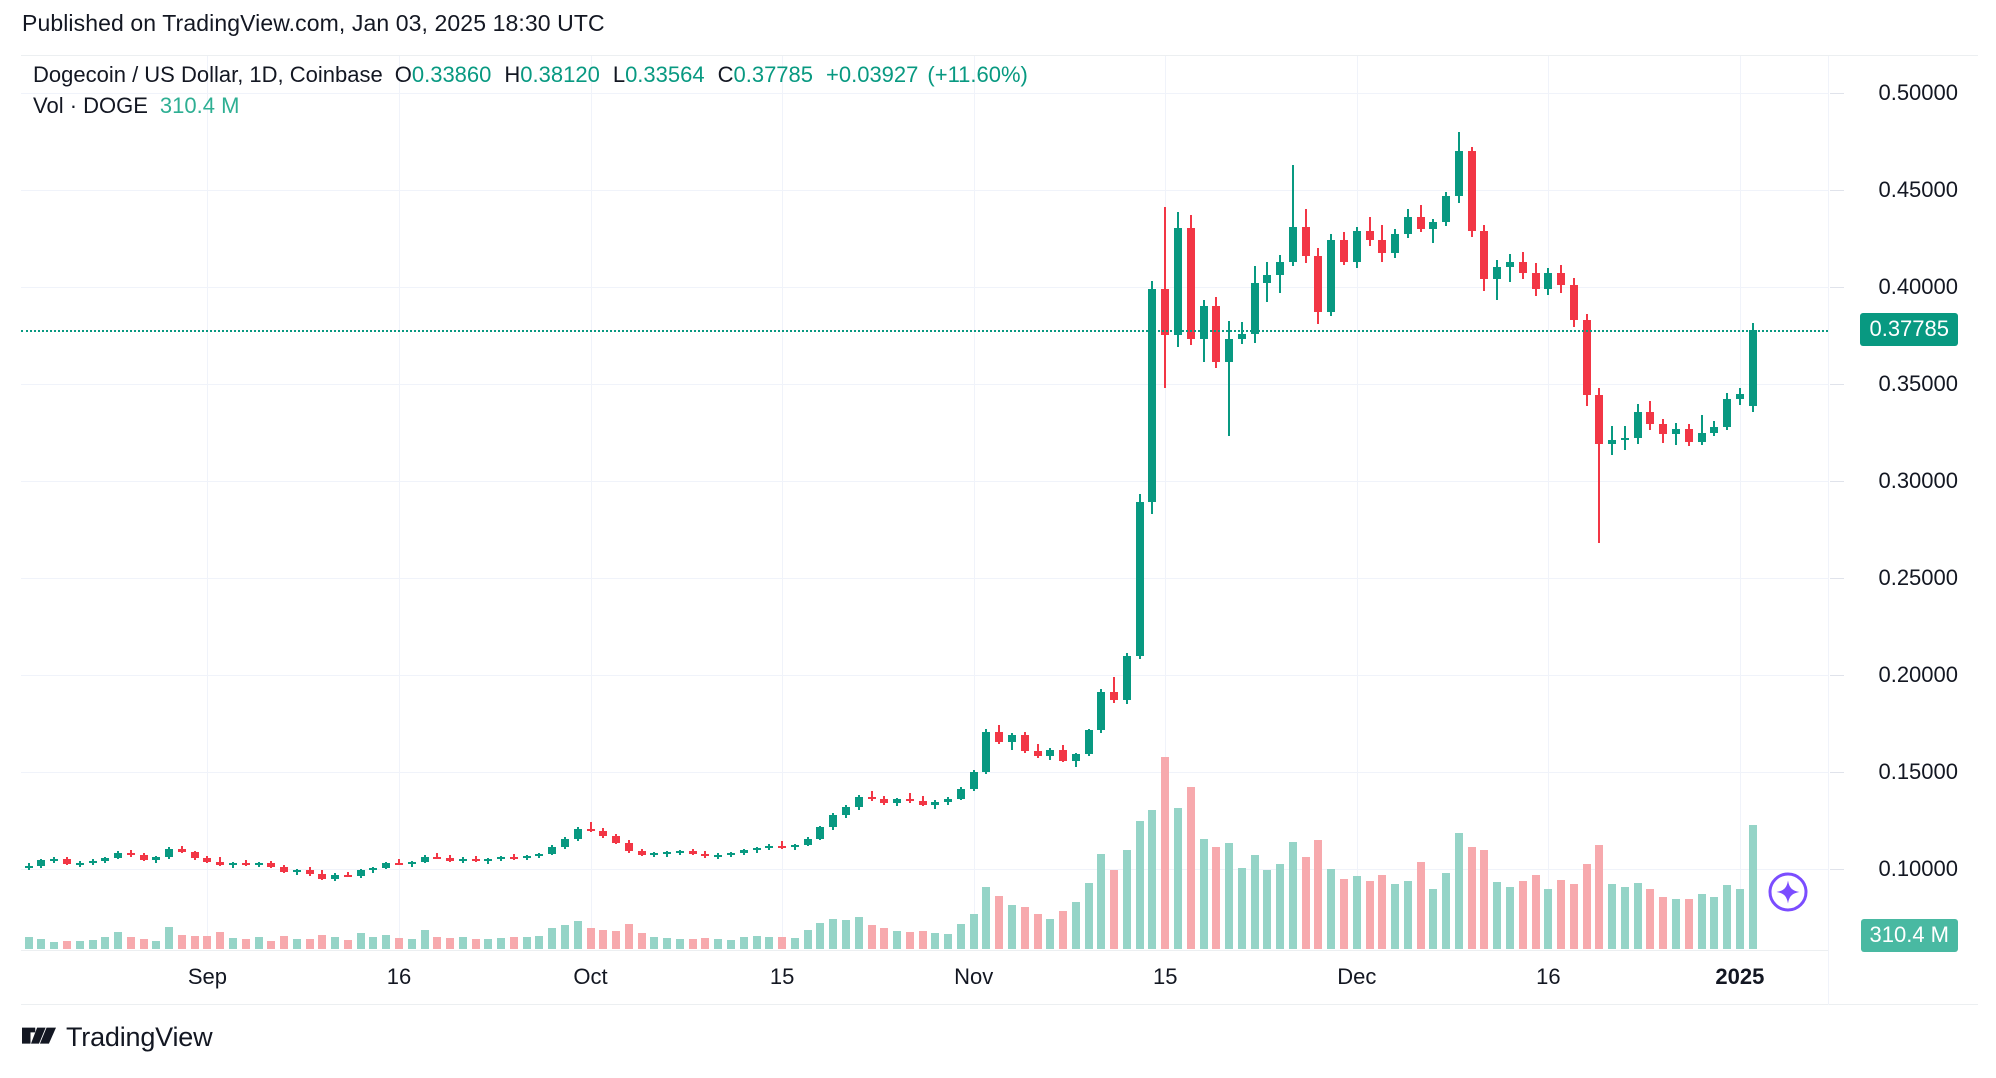 The image size is (1996, 1078). What do you see at coordinates (1918, 189) in the screenshot?
I see `price-scale-label: 0.45000` at bounding box center [1918, 189].